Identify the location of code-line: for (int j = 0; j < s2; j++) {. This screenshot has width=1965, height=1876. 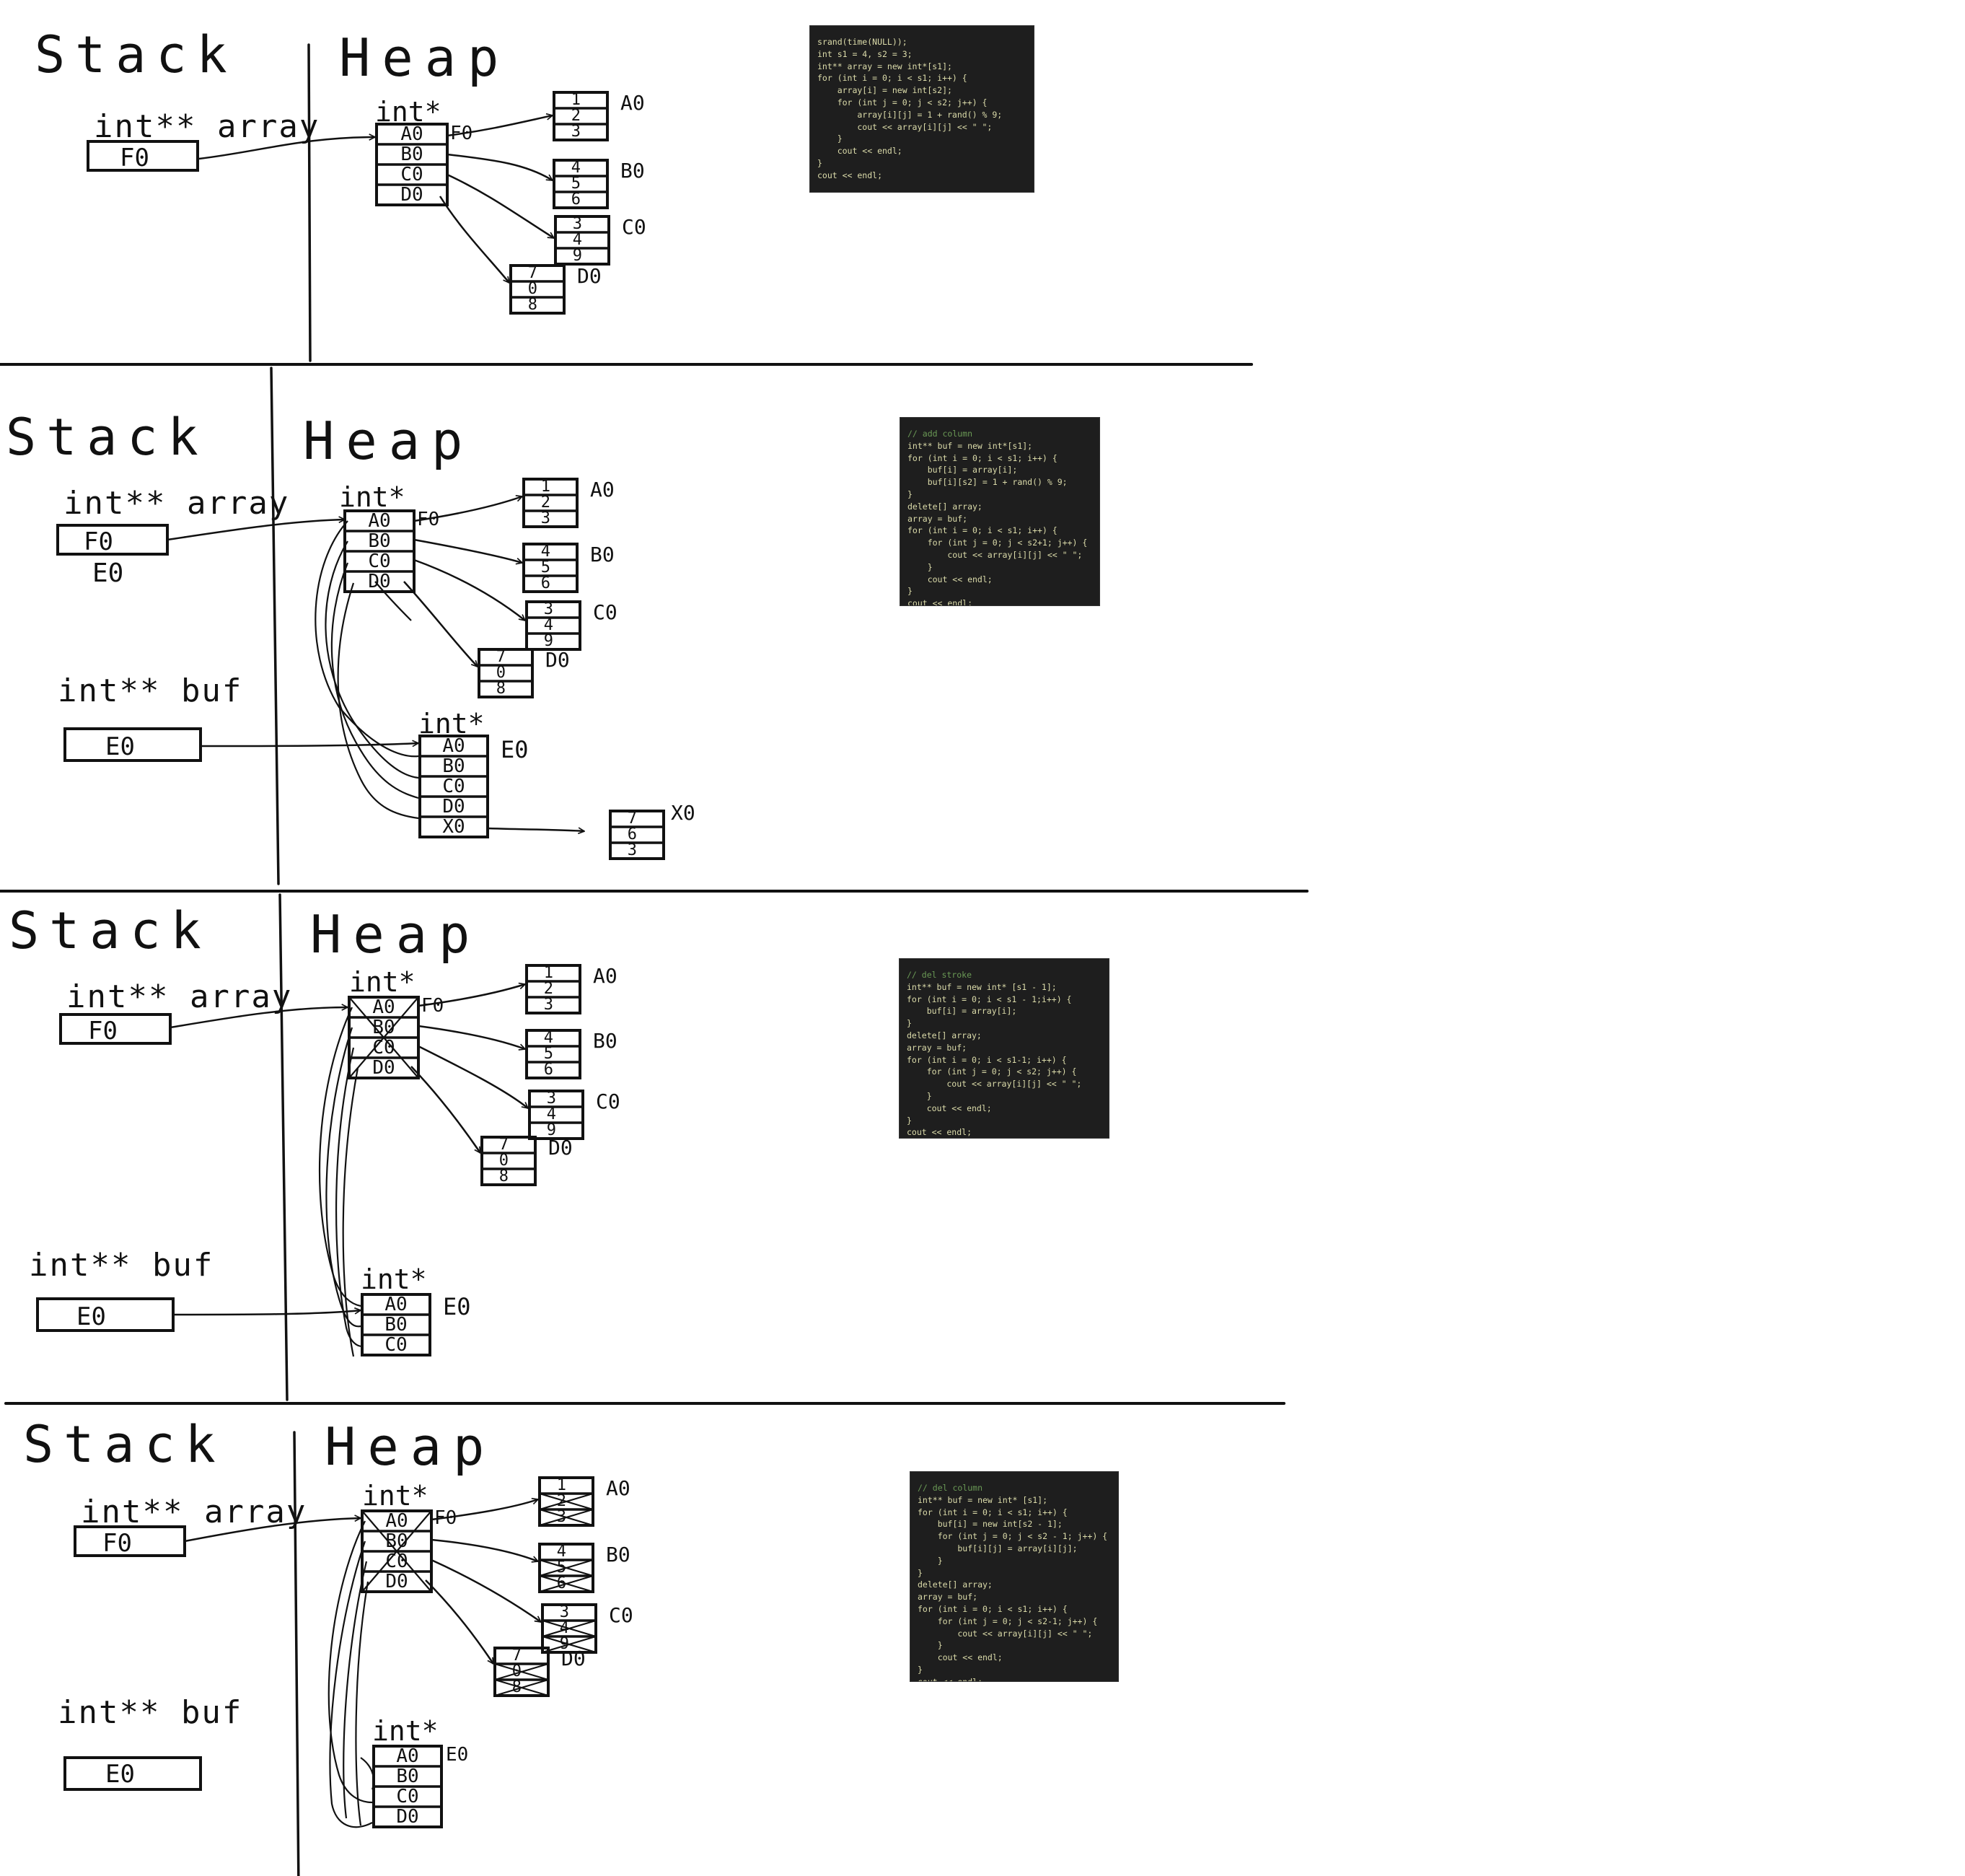
(902, 103).